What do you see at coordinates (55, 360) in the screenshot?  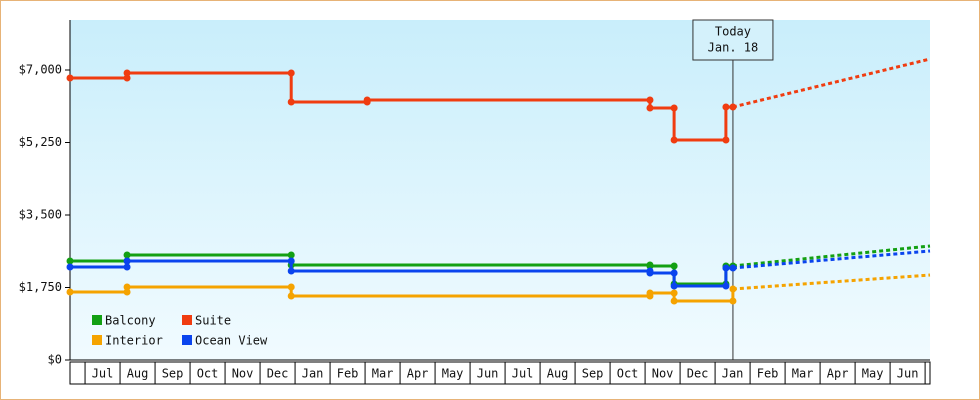 I see `y-tick-label: $0` at bounding box center [55, 360].